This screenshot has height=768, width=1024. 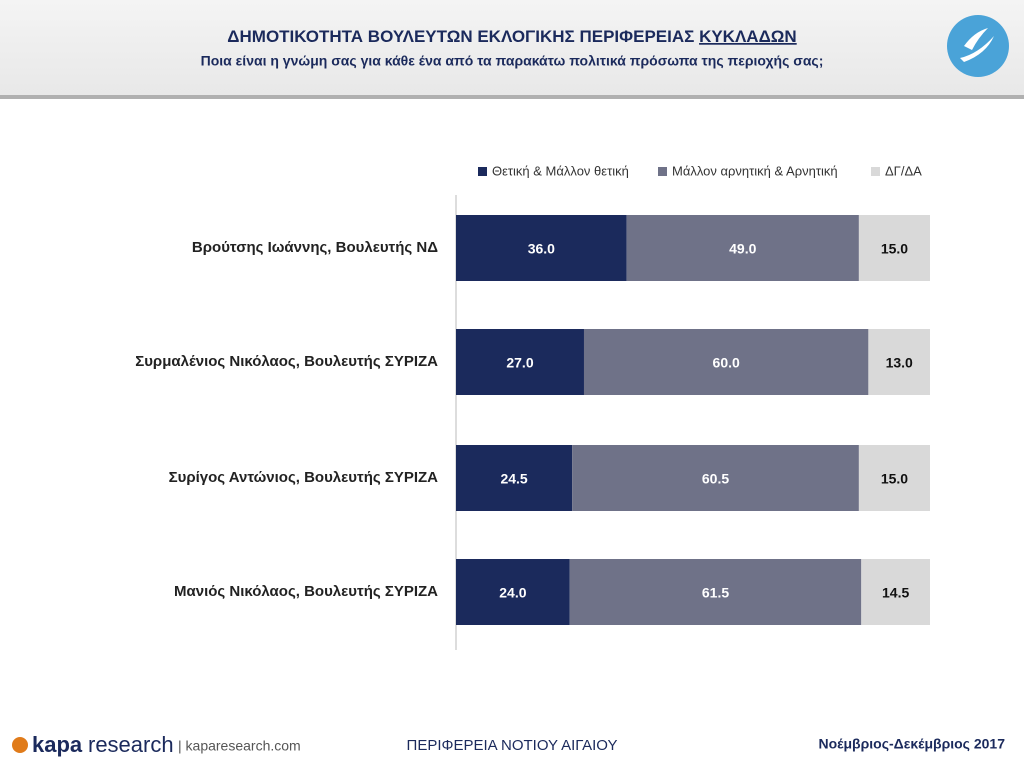 I want to click on brand-light: research, so click(x=131, y=744).